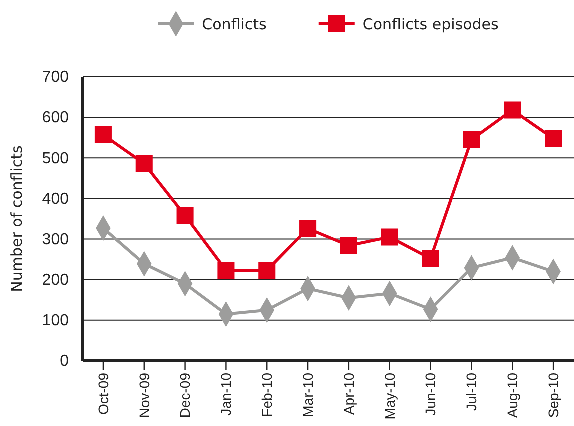 This screenshot has height=426, width=574. What do you see at coordinates (65, 361) in the screenshot?
I see `y-tick-label: 0` at bounding box center [65, 361].